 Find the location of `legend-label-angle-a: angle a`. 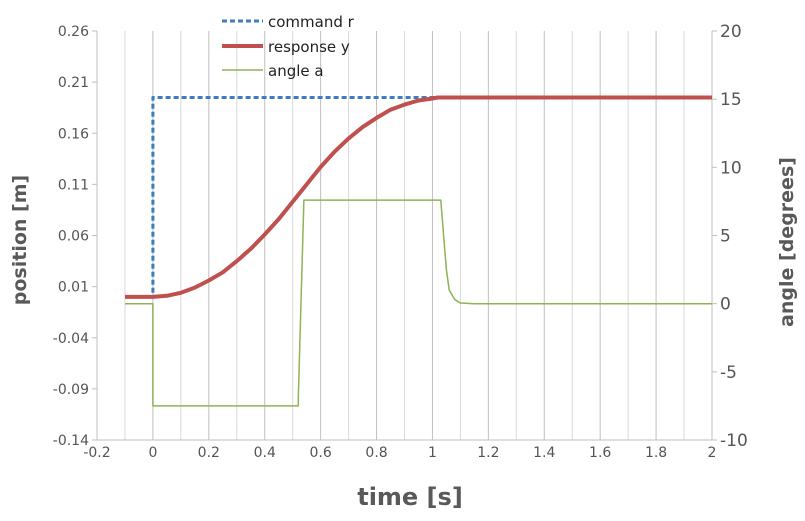

legend-label-angle-a: angle a is located at coordinates (296, 71).